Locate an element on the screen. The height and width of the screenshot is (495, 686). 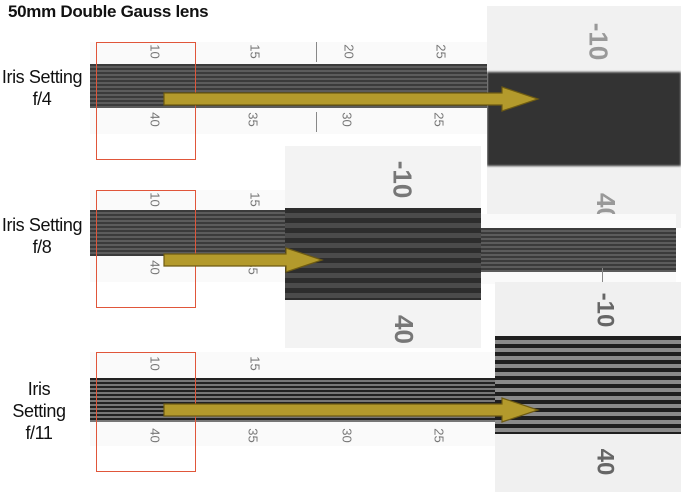
zoom-arrow-f11 is located at coordinates (351, 410).